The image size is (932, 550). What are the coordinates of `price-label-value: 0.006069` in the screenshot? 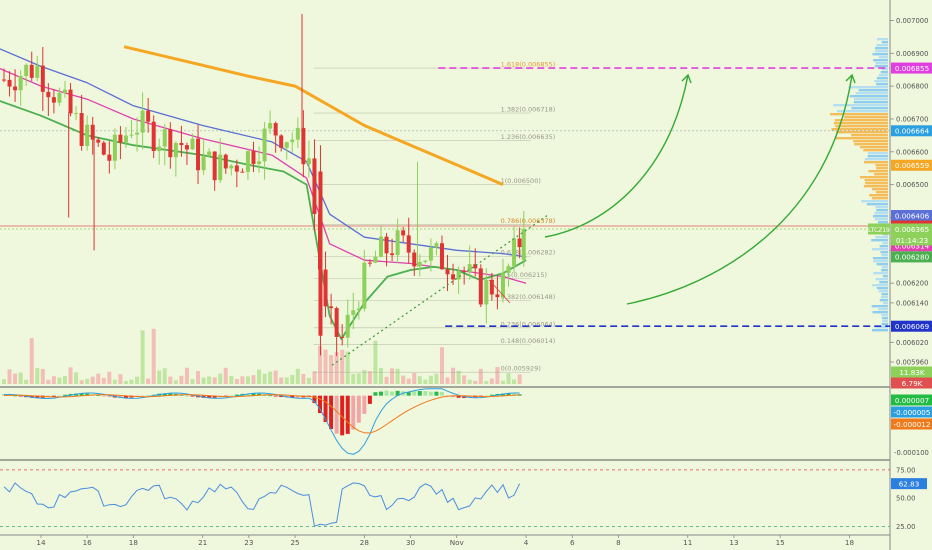 It's located at (912, 326).